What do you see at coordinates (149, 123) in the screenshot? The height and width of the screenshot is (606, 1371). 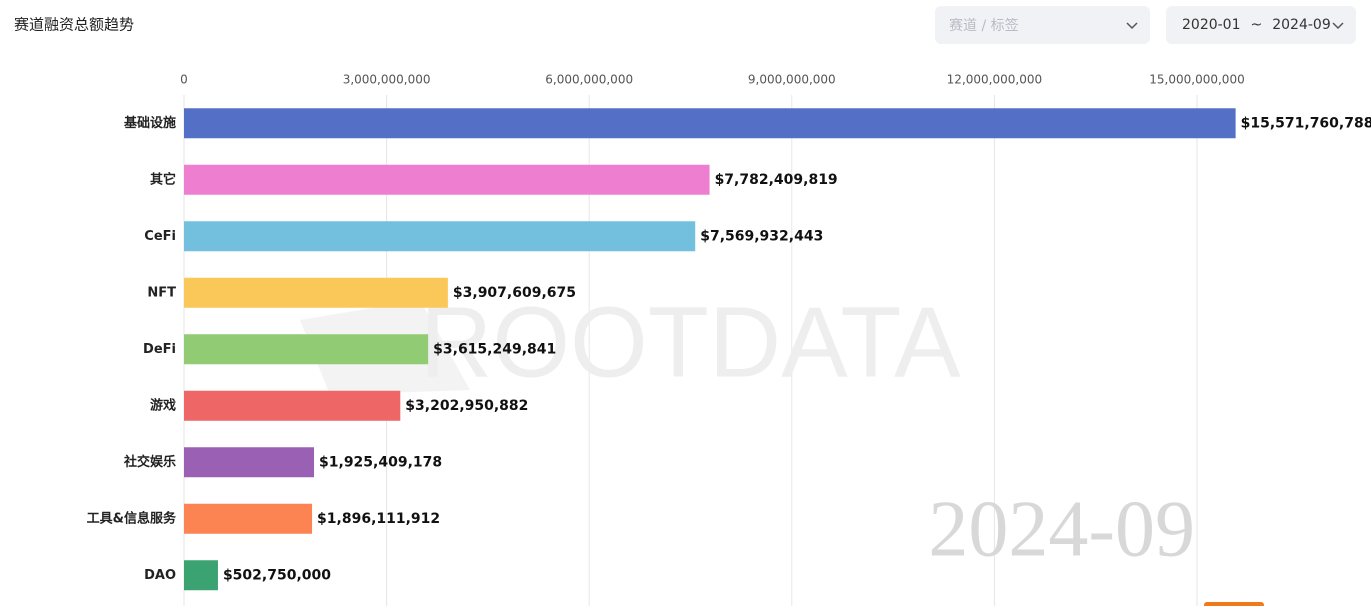 I see `category-label: 基础设施` at bounding box center [149, 123].